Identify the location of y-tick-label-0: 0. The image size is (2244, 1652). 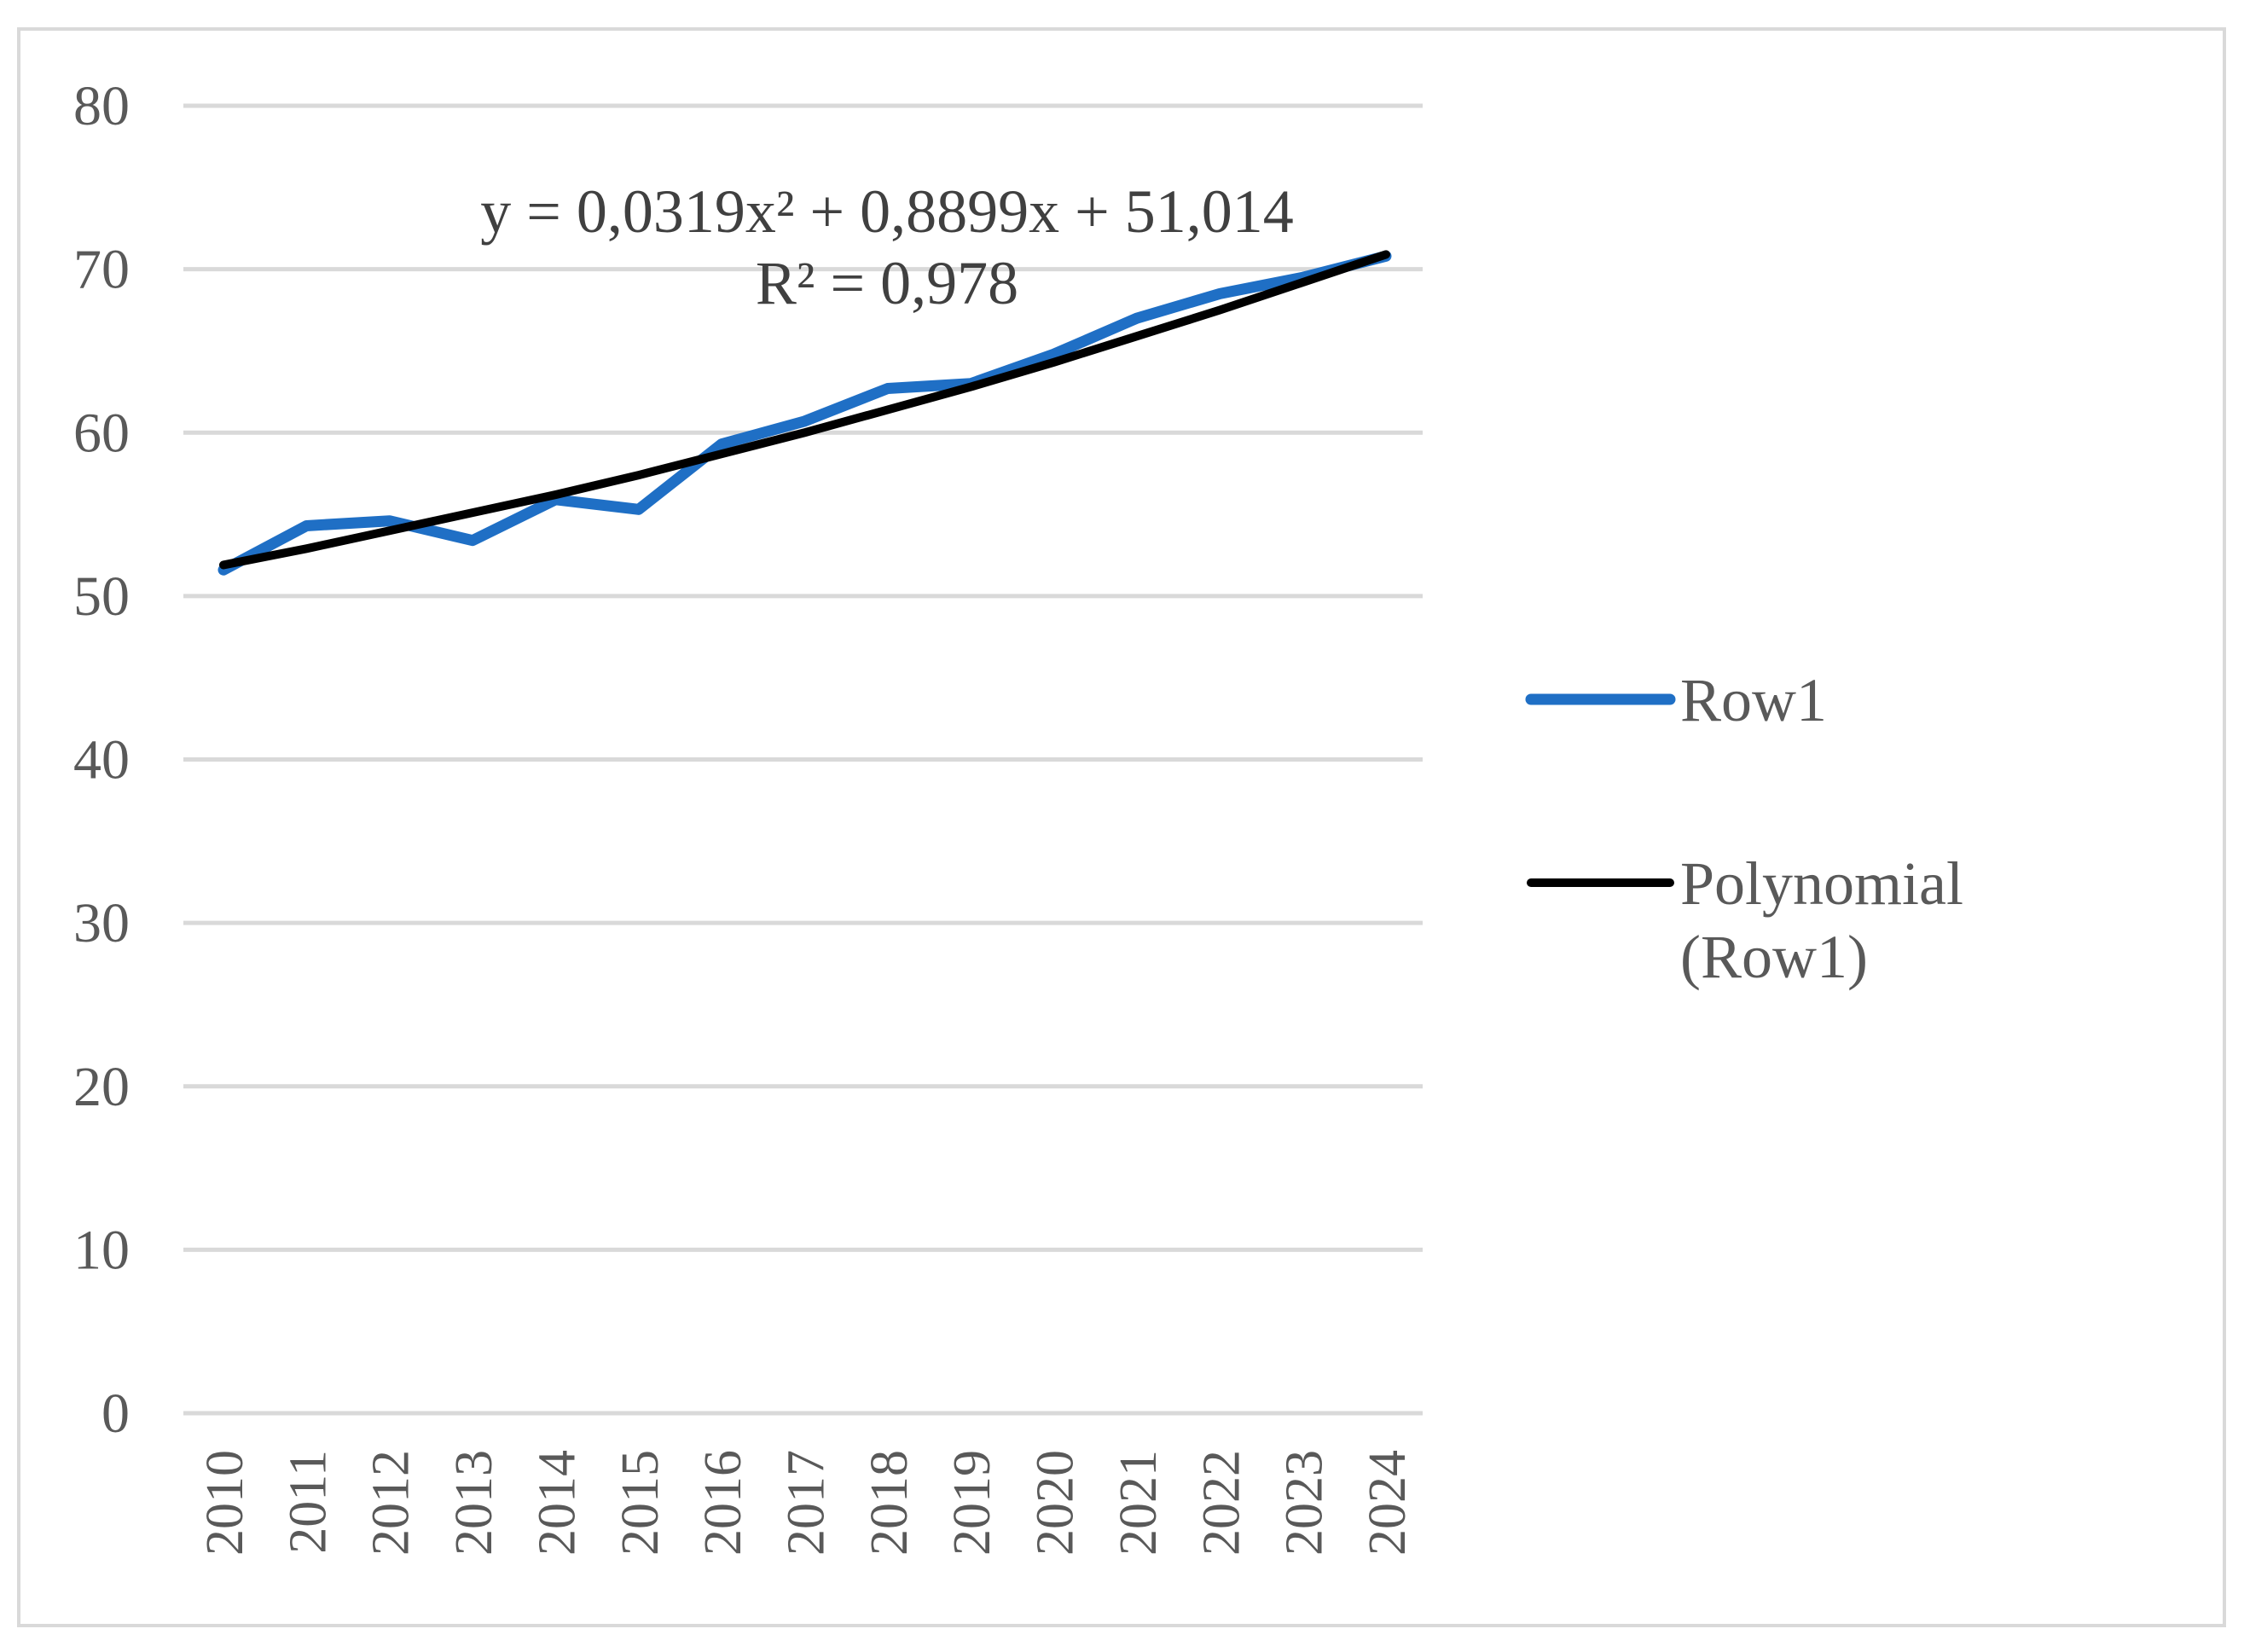
(115, 1413).